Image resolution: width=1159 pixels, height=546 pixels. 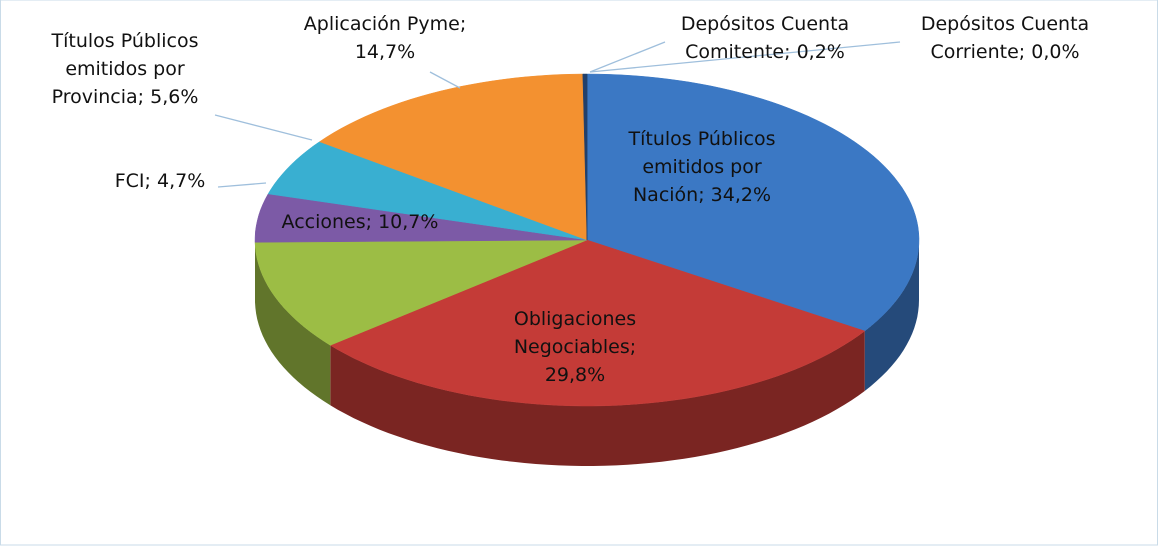 What do you see at coordinates (1005, 38) in the screenshot?
I see `data-label: Depósitos Cuenta Corriente; 0,0%` at bounding box center [1005, 38].